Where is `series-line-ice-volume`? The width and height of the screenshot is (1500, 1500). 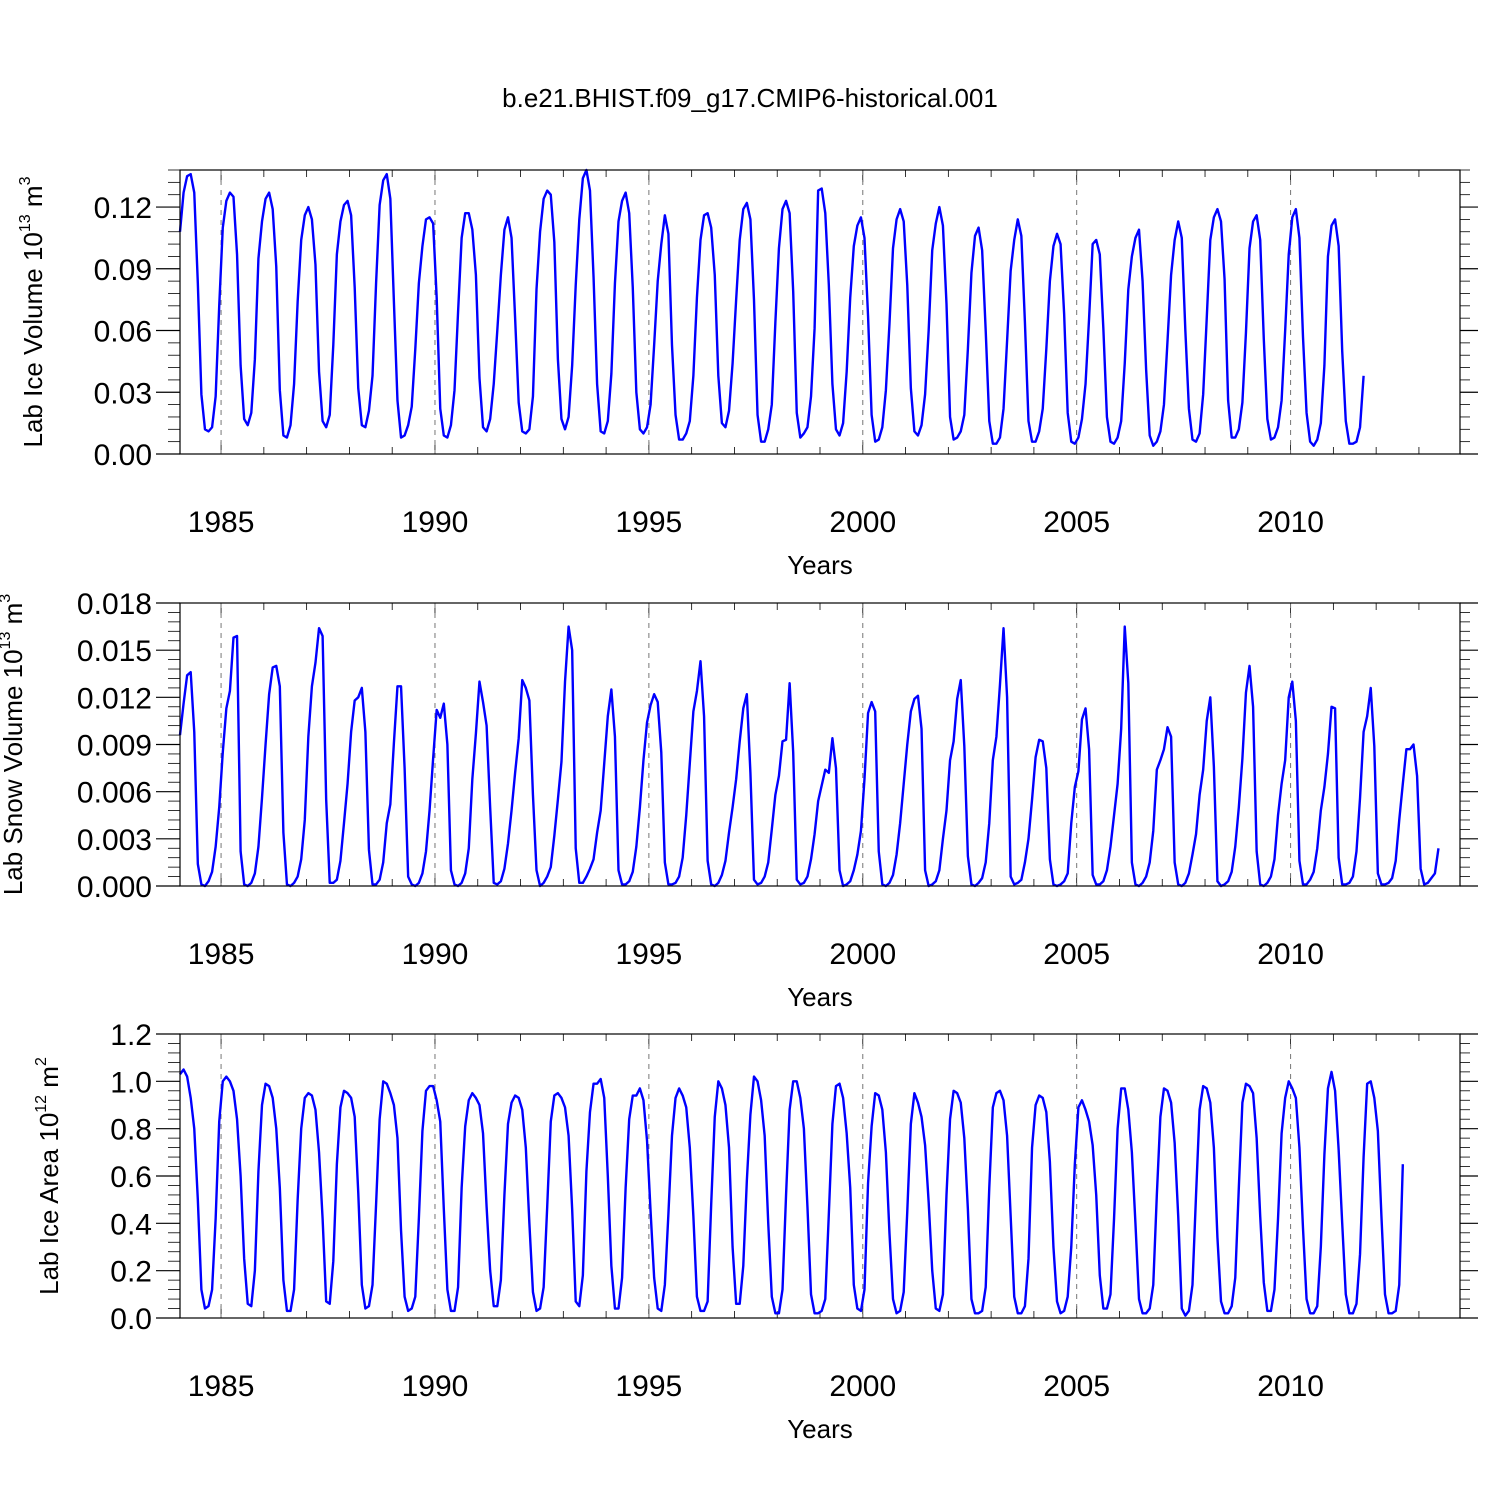 series-line-ice-volume is located at coordinates (771, 307).